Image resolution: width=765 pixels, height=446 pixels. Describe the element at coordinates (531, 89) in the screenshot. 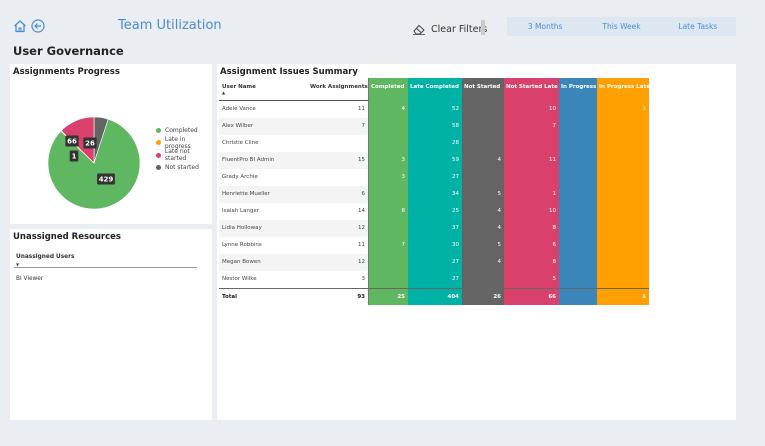

I see `col-header-not-started-late: Not Started Late` at that location.